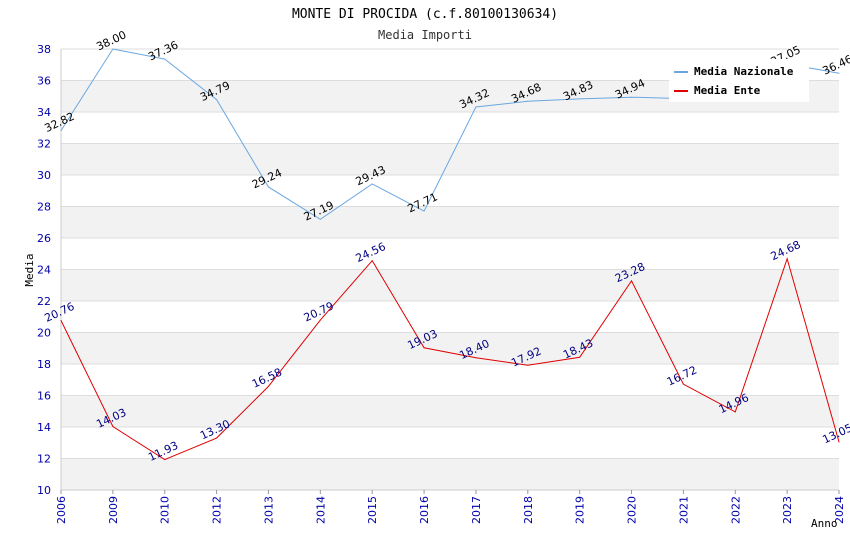 The width and height of the screenshot is (850, 550). Describe the element at coordinates (735, 510) in the screenshot. I see `x-tick-label: 2022` at that location.